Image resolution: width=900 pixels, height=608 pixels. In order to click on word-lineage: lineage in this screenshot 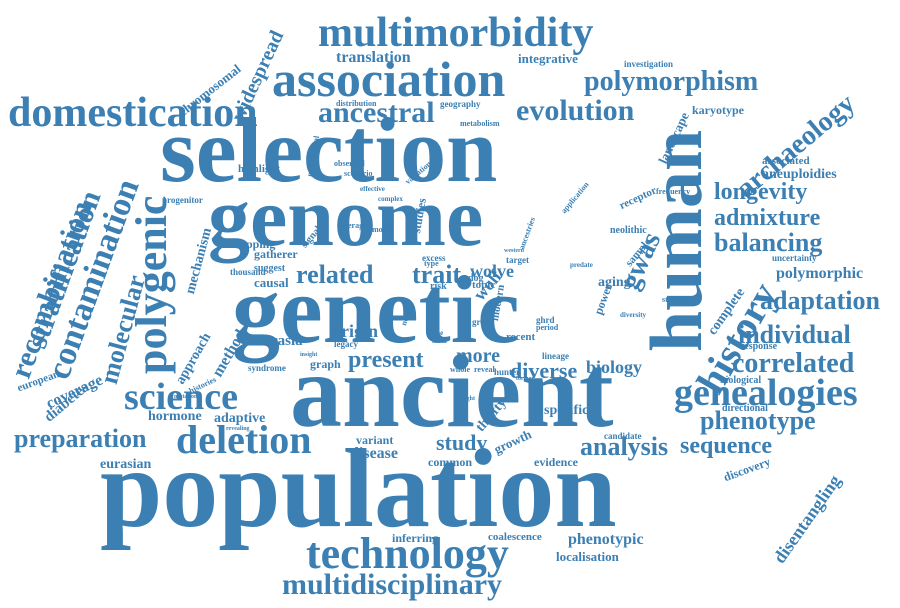, I will do `click(555, 356)`.